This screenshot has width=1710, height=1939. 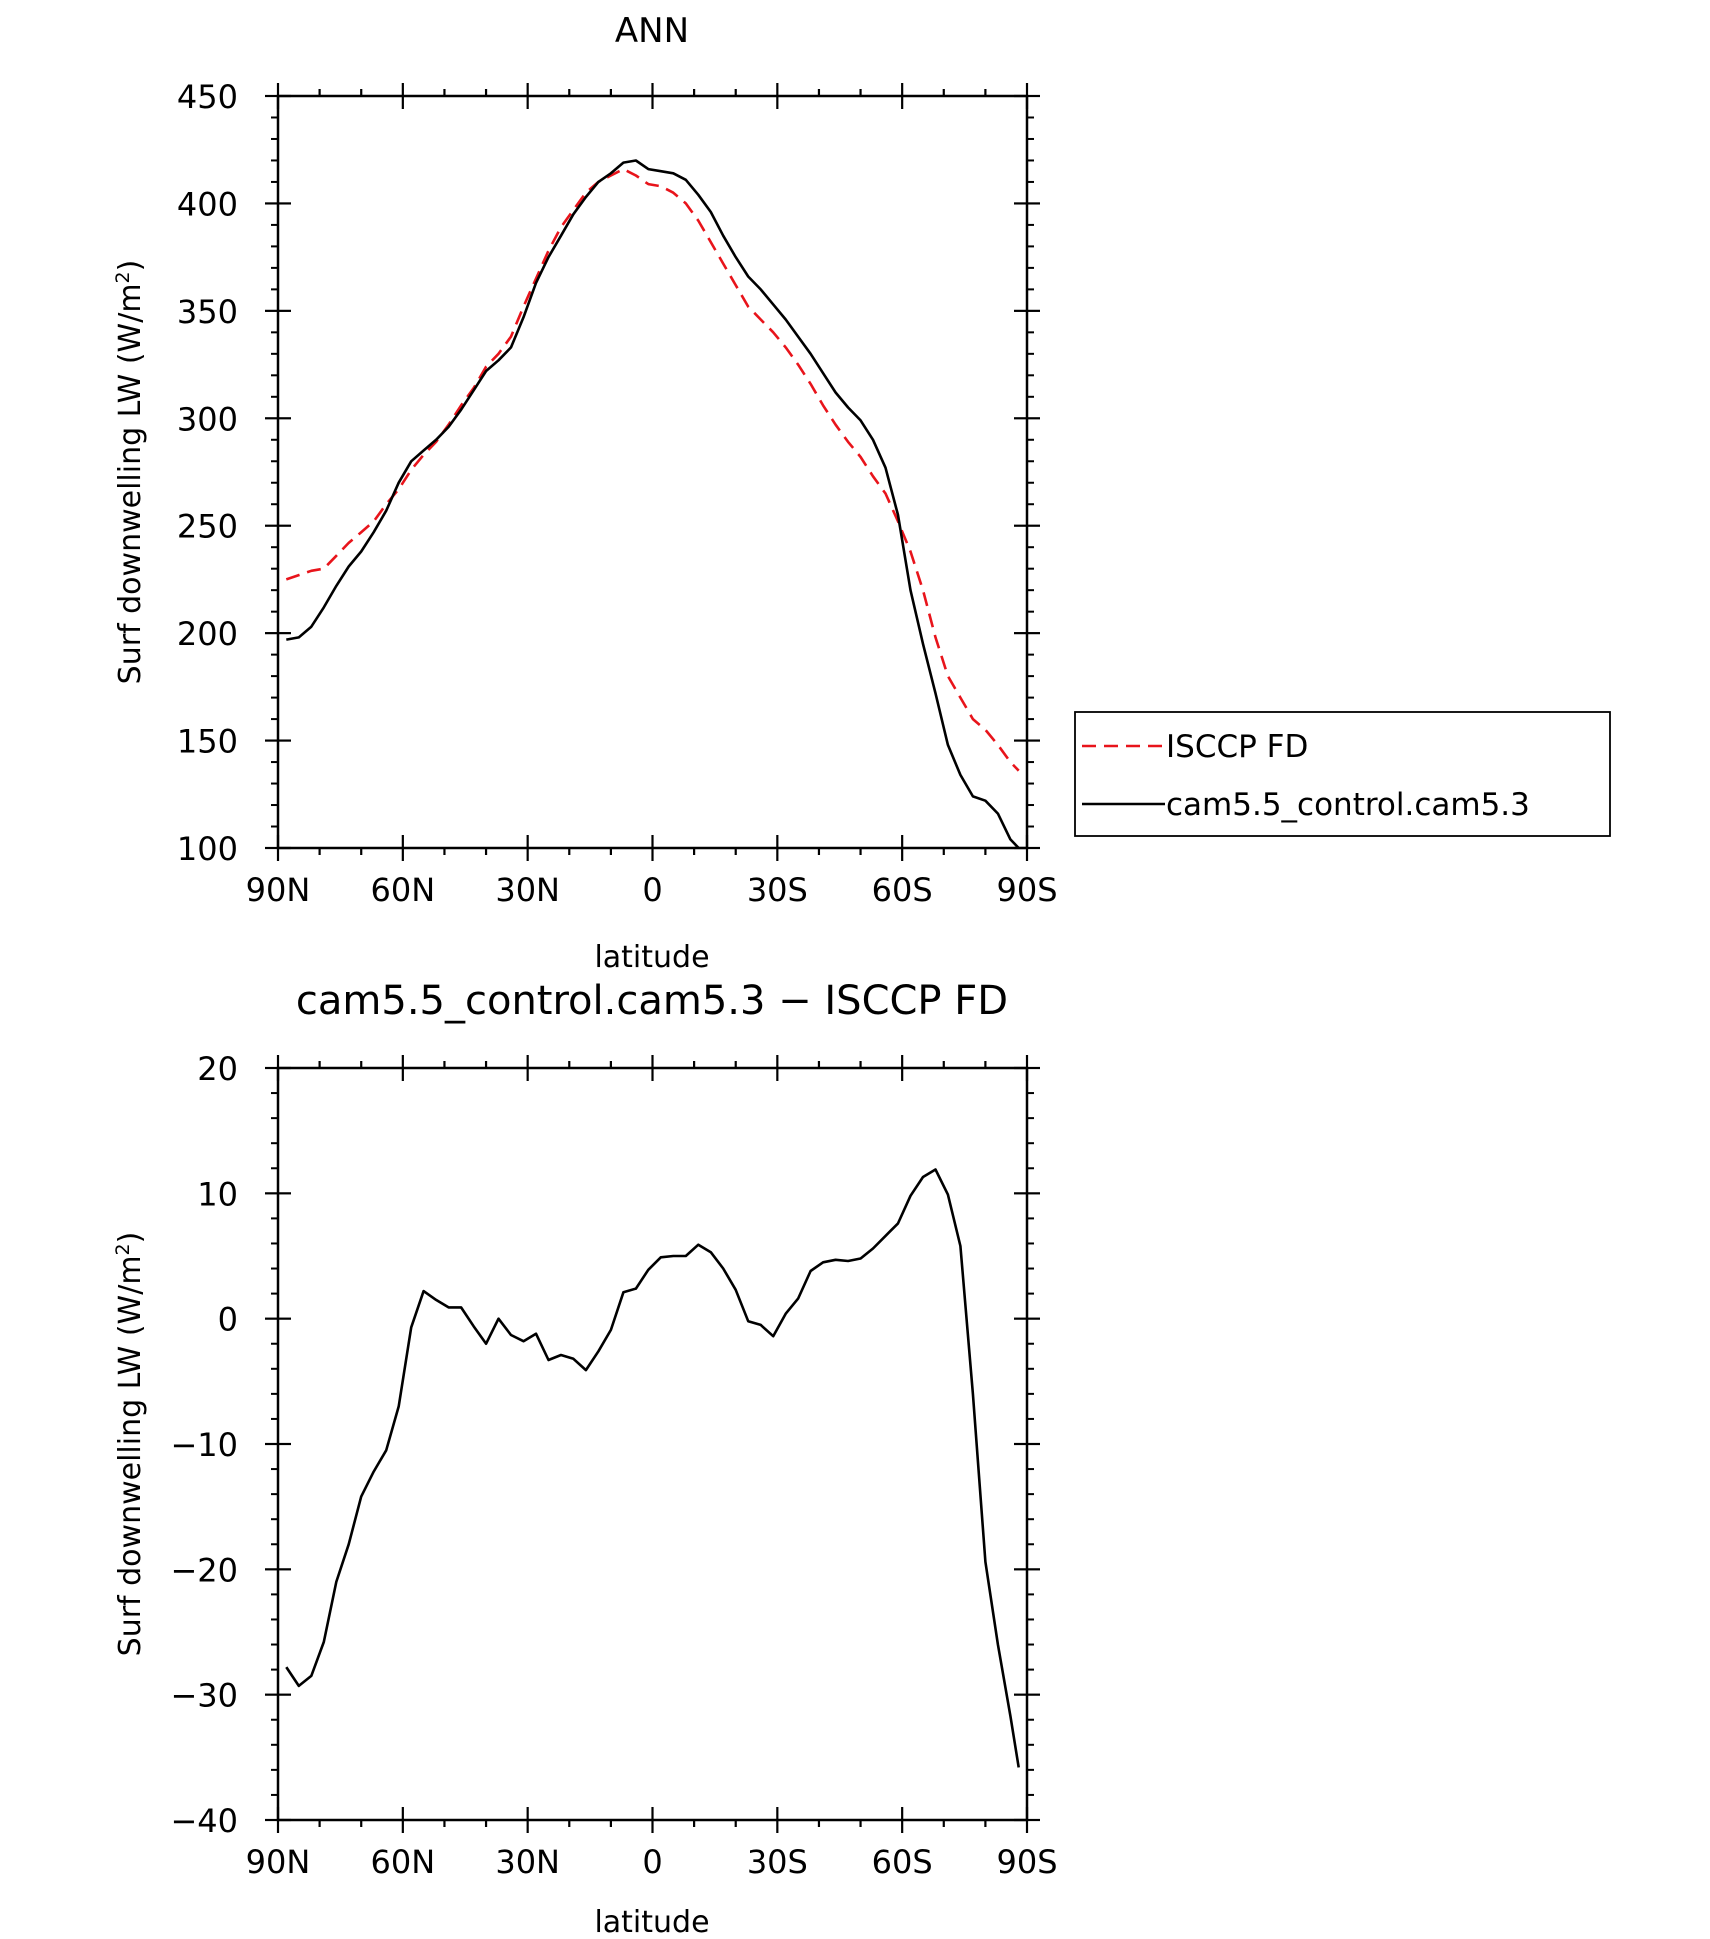 What do you see at coordinates (902, 890) in the screenshot?
I see `top-chart-x-tick-label: 60S` at bounding box center [902, 890].